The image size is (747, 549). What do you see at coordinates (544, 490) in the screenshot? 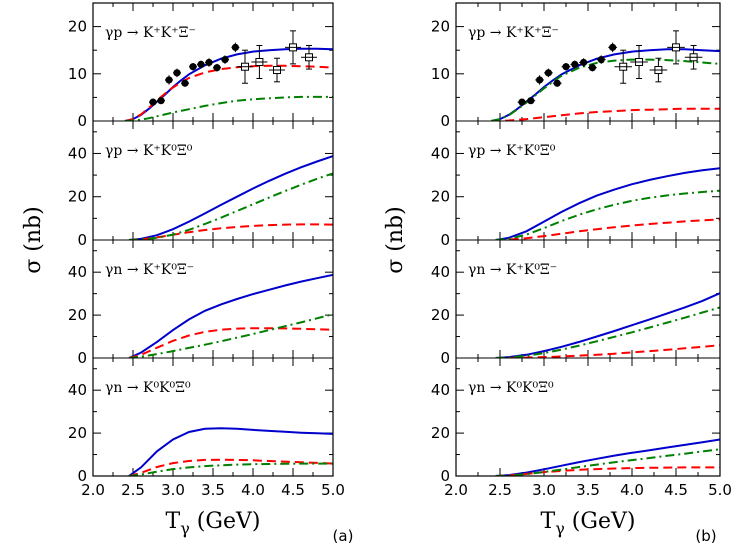
I see `x-tick-label: 3.0` at bounding box center [544, 490].